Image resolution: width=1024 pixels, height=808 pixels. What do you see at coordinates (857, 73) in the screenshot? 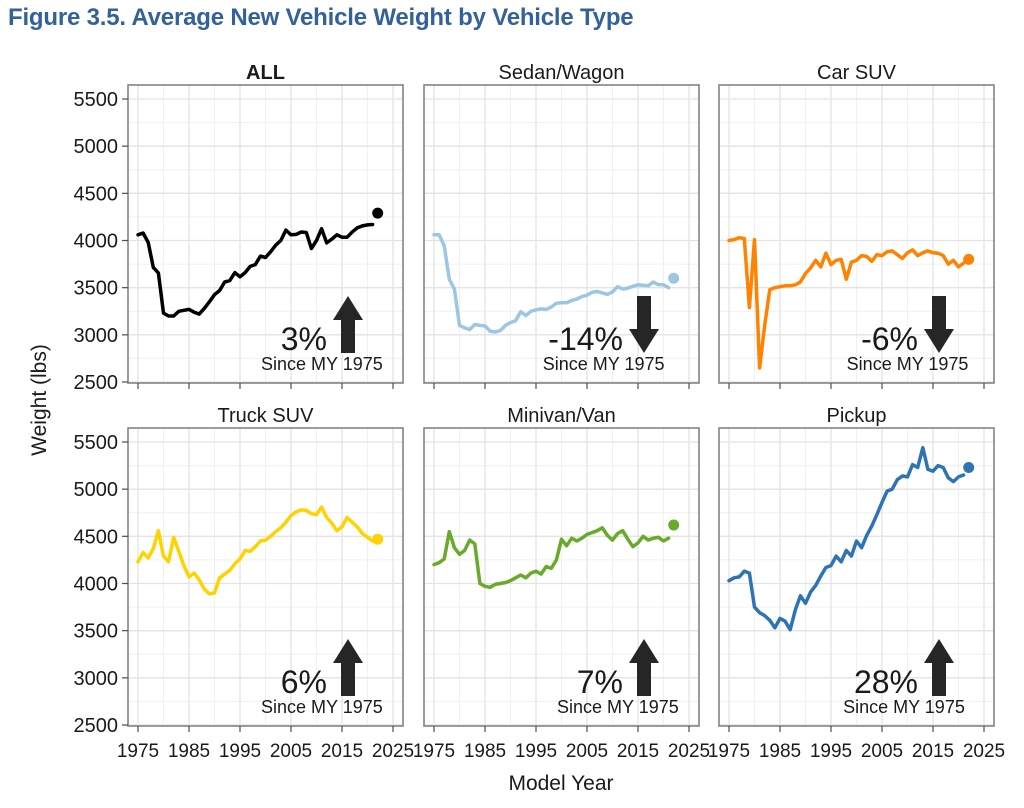
I see `facet-title: Car SUV` at bounding box center [857, 73].